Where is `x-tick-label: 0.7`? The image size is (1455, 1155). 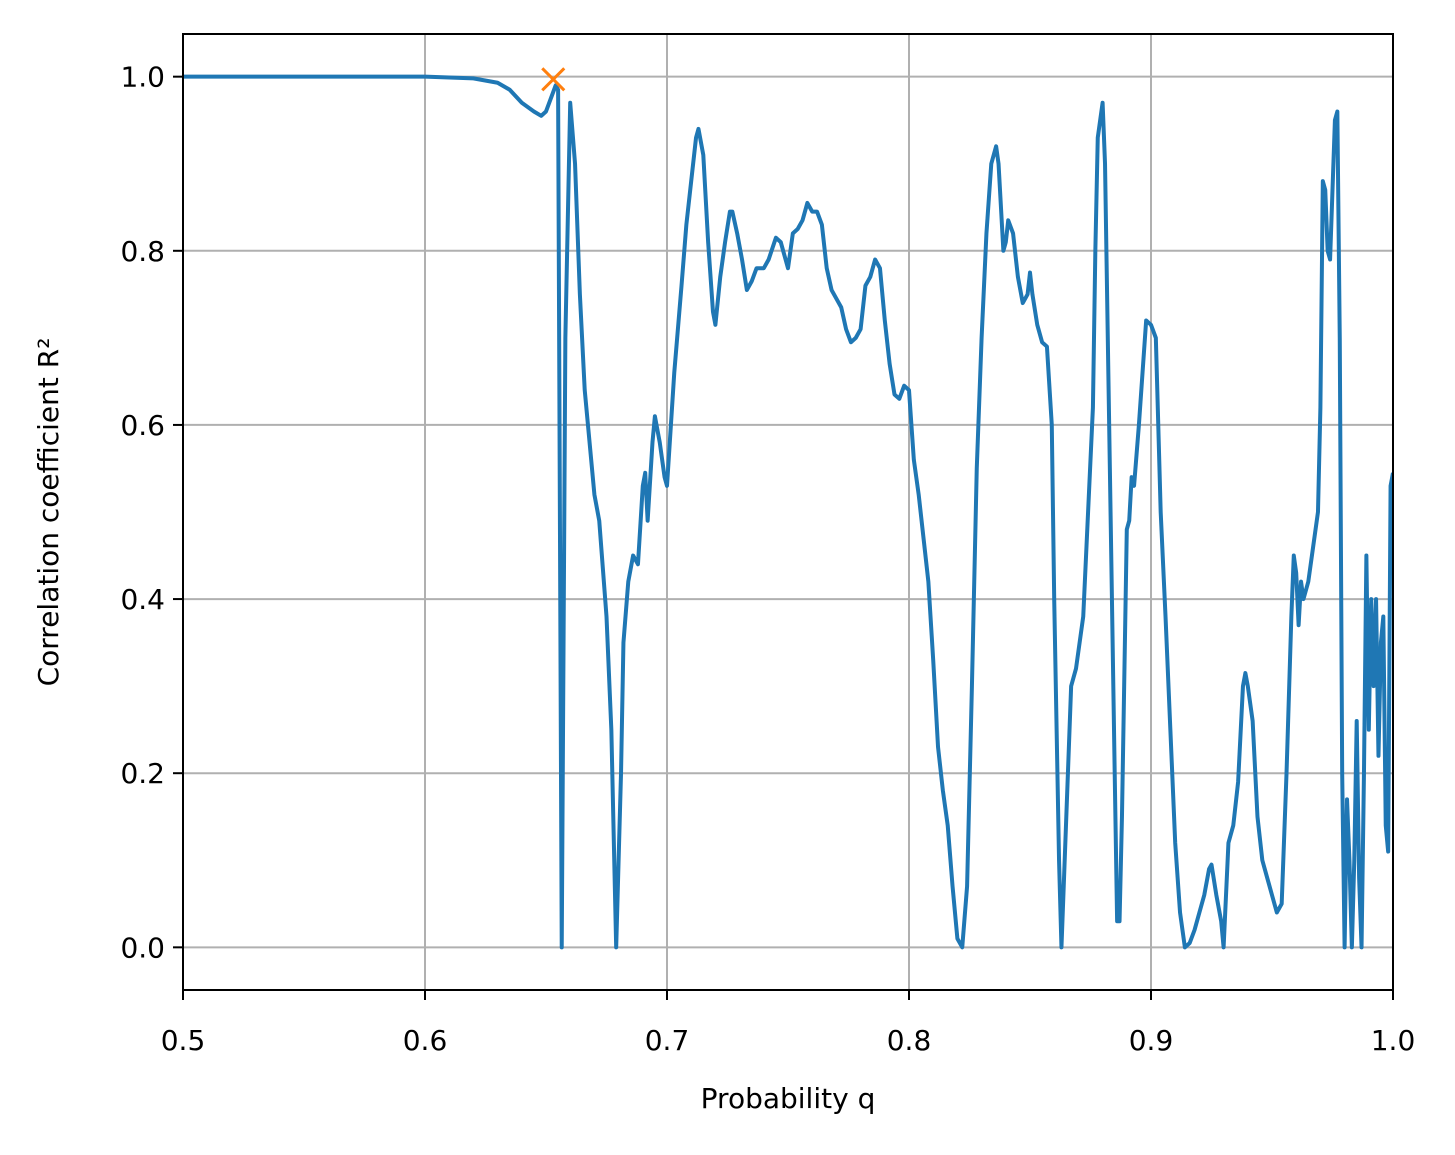 x-tick-label: 0.7 is located at coordinates (667, 1040).